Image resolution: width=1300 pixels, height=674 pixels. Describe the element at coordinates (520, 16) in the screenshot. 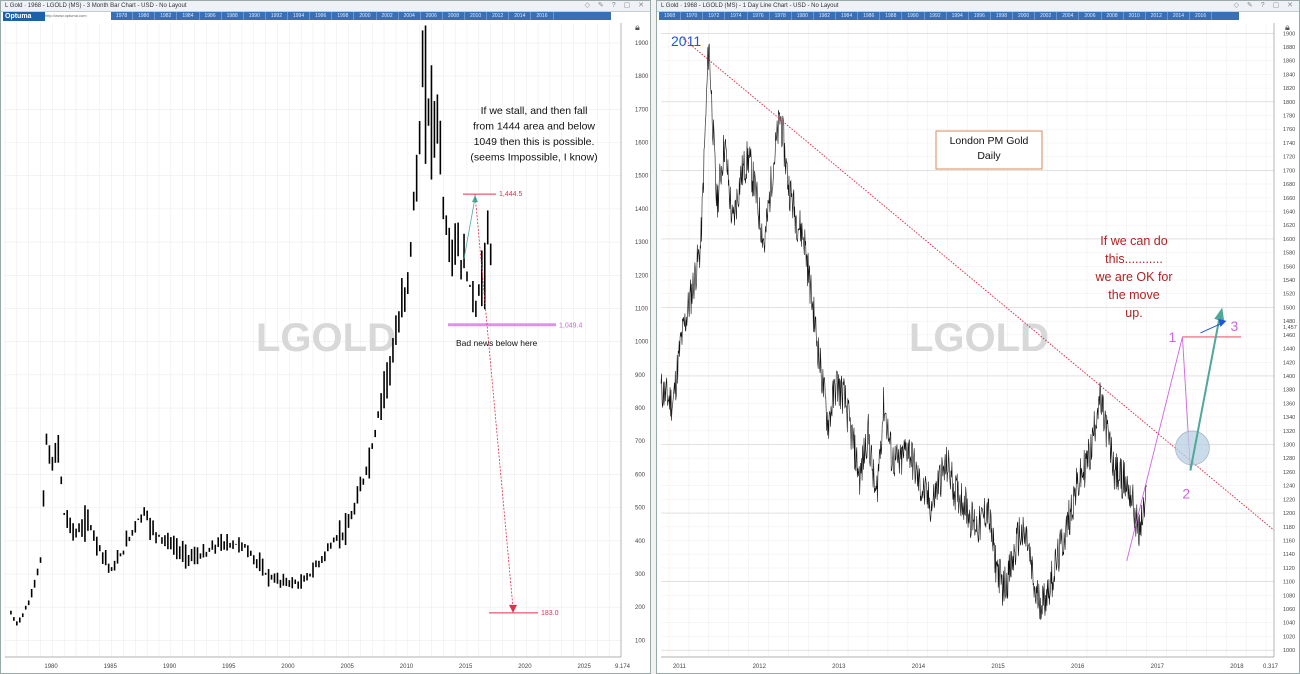

I see `left-timebar-year-2014: 2014` at that location.